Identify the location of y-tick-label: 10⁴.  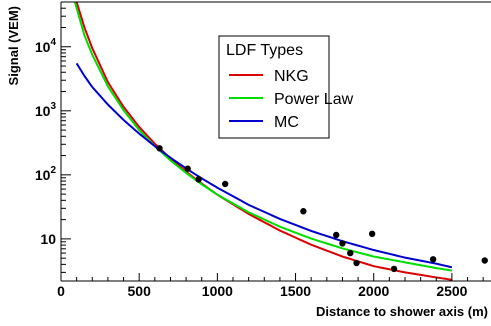
(46, 46).